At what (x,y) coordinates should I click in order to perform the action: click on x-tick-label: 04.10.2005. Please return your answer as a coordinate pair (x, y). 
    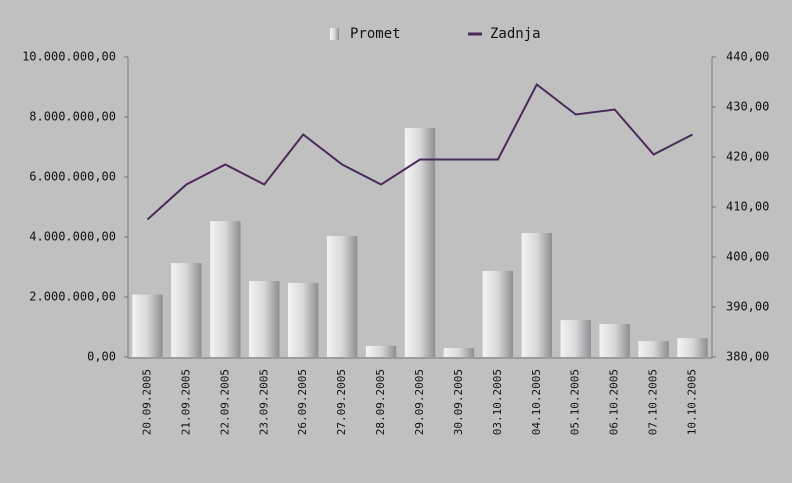
    Looking at the image, I should click on (536, 402).